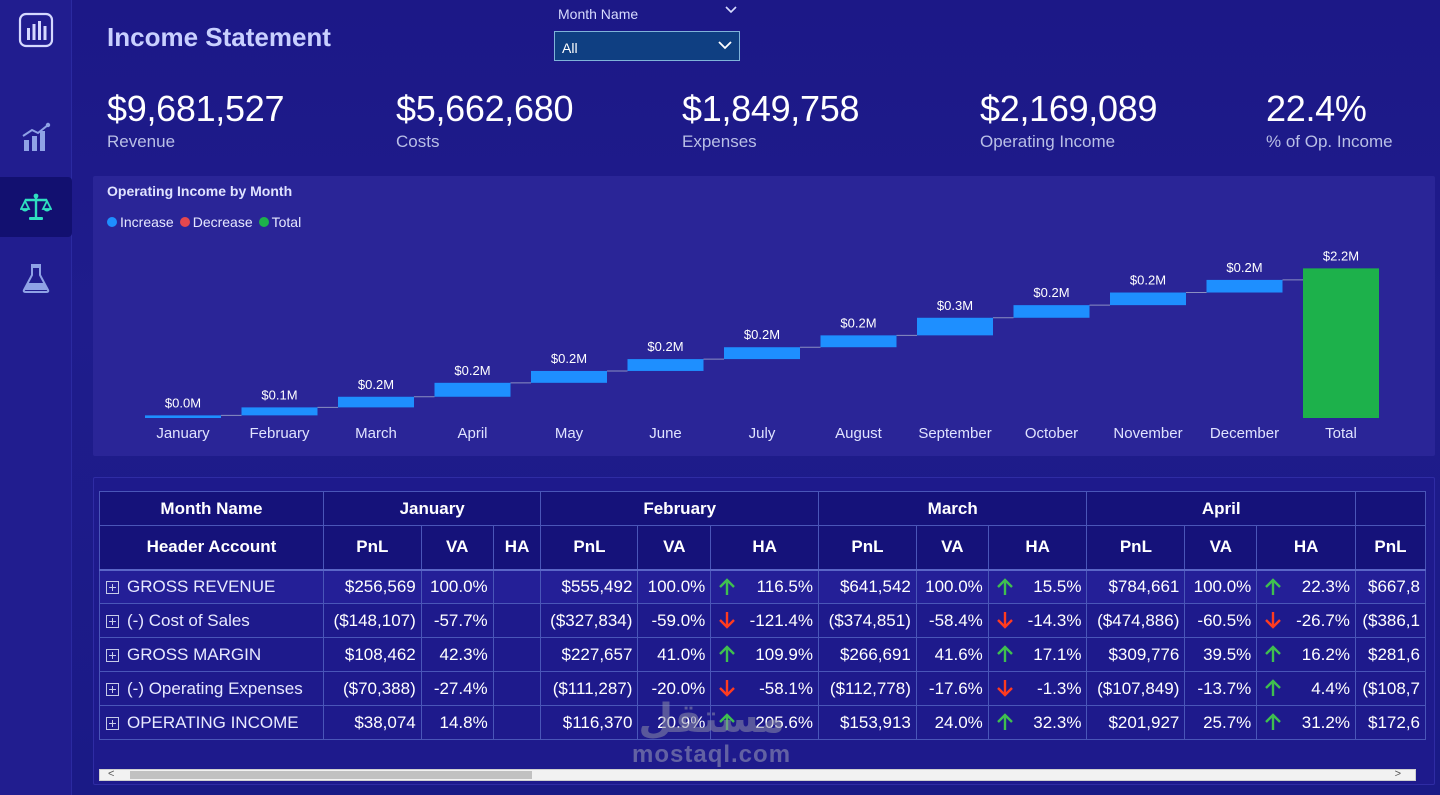 This screenshot has width=1440, height=795. Describe the element at coordinates (111, 774) in the screenshot. I see `scroll-left-button: <` at that location.